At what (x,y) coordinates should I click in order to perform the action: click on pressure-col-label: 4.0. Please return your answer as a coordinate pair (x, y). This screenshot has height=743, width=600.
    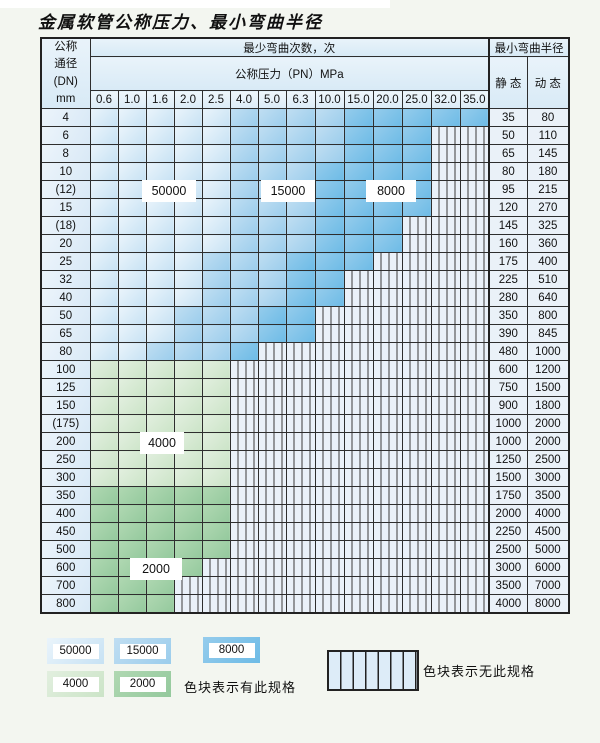
    Looking at the image, I should click on (244, 99).